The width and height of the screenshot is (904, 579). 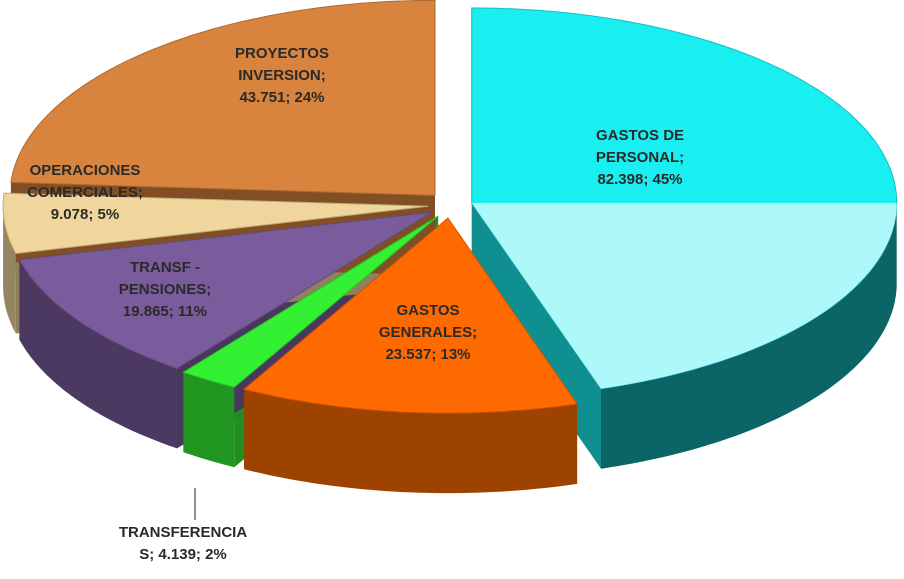 What do you see at coordinates (183, 543) in the screenshot?
I see `data-label: TRANSFERENCIA S; 4.139; 2%` at bounding box center [183, 543].